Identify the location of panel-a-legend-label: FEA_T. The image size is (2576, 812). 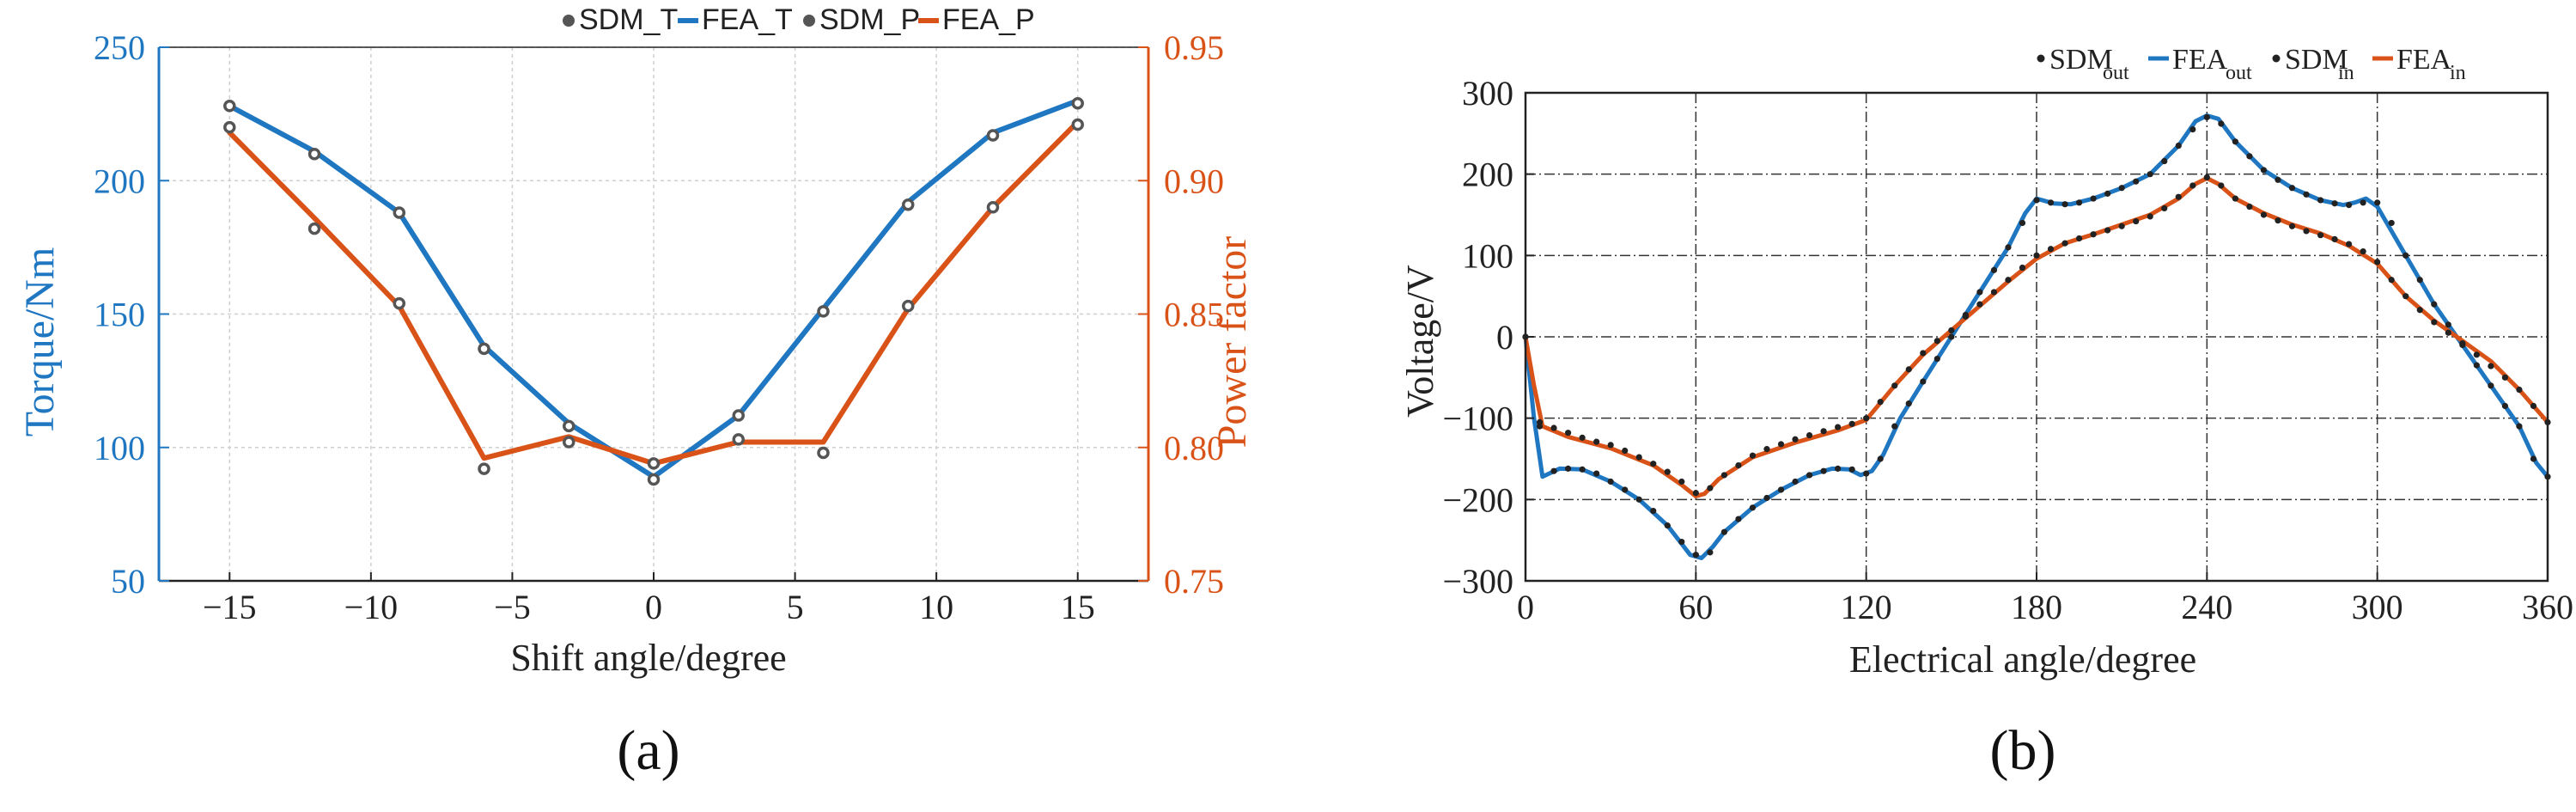
(747, 19).